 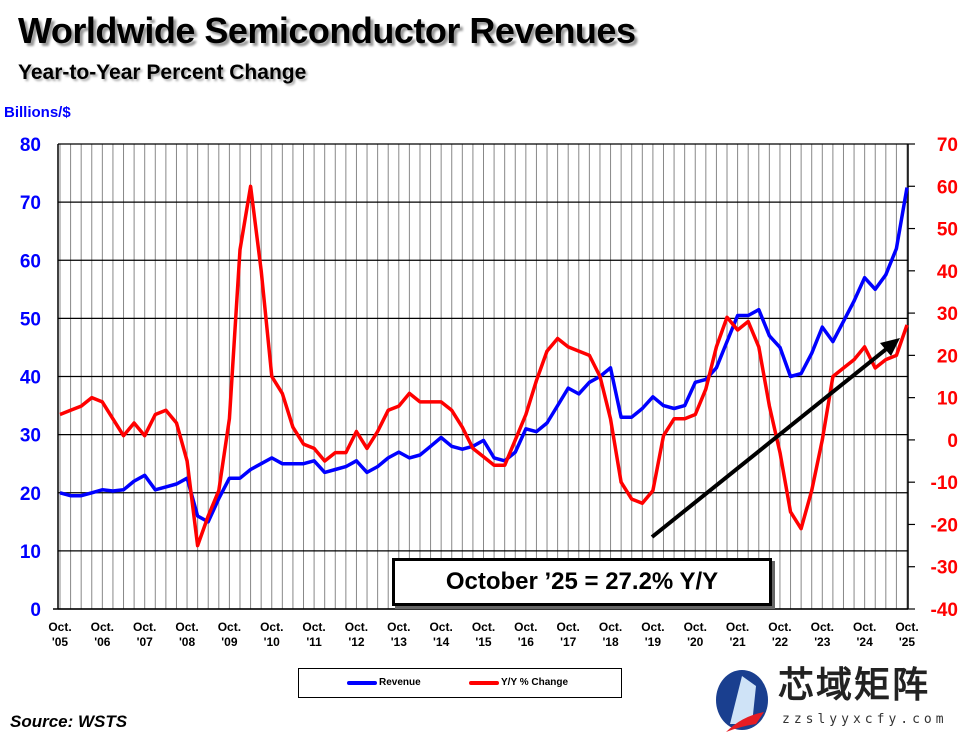 What do you see at coordinates (582, 582) in the screenshot?
I see `annotation-box: October ’25 = 27.2% Y/Y` at bounding box center [582, 582].